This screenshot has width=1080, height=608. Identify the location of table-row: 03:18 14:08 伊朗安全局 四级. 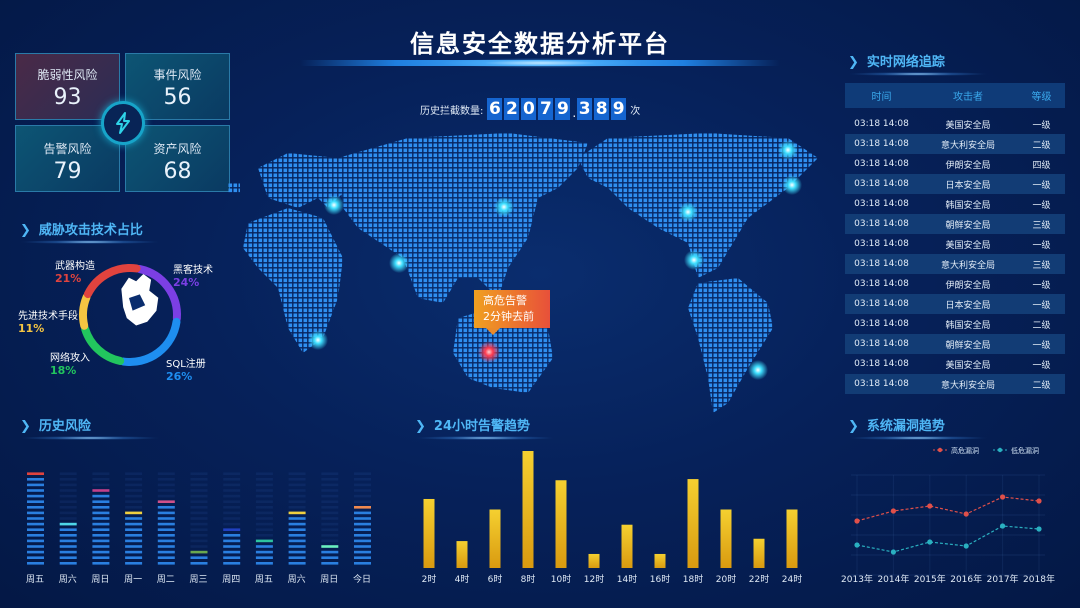
(955, 164).